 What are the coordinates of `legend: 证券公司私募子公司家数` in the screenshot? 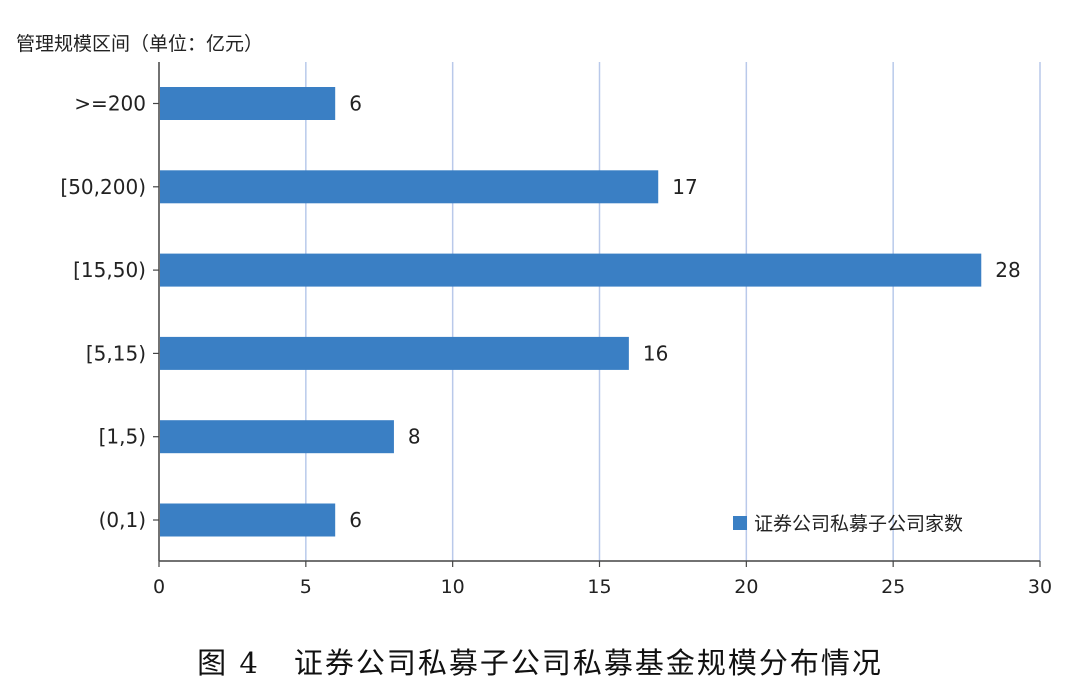 It's located at (848, 524).